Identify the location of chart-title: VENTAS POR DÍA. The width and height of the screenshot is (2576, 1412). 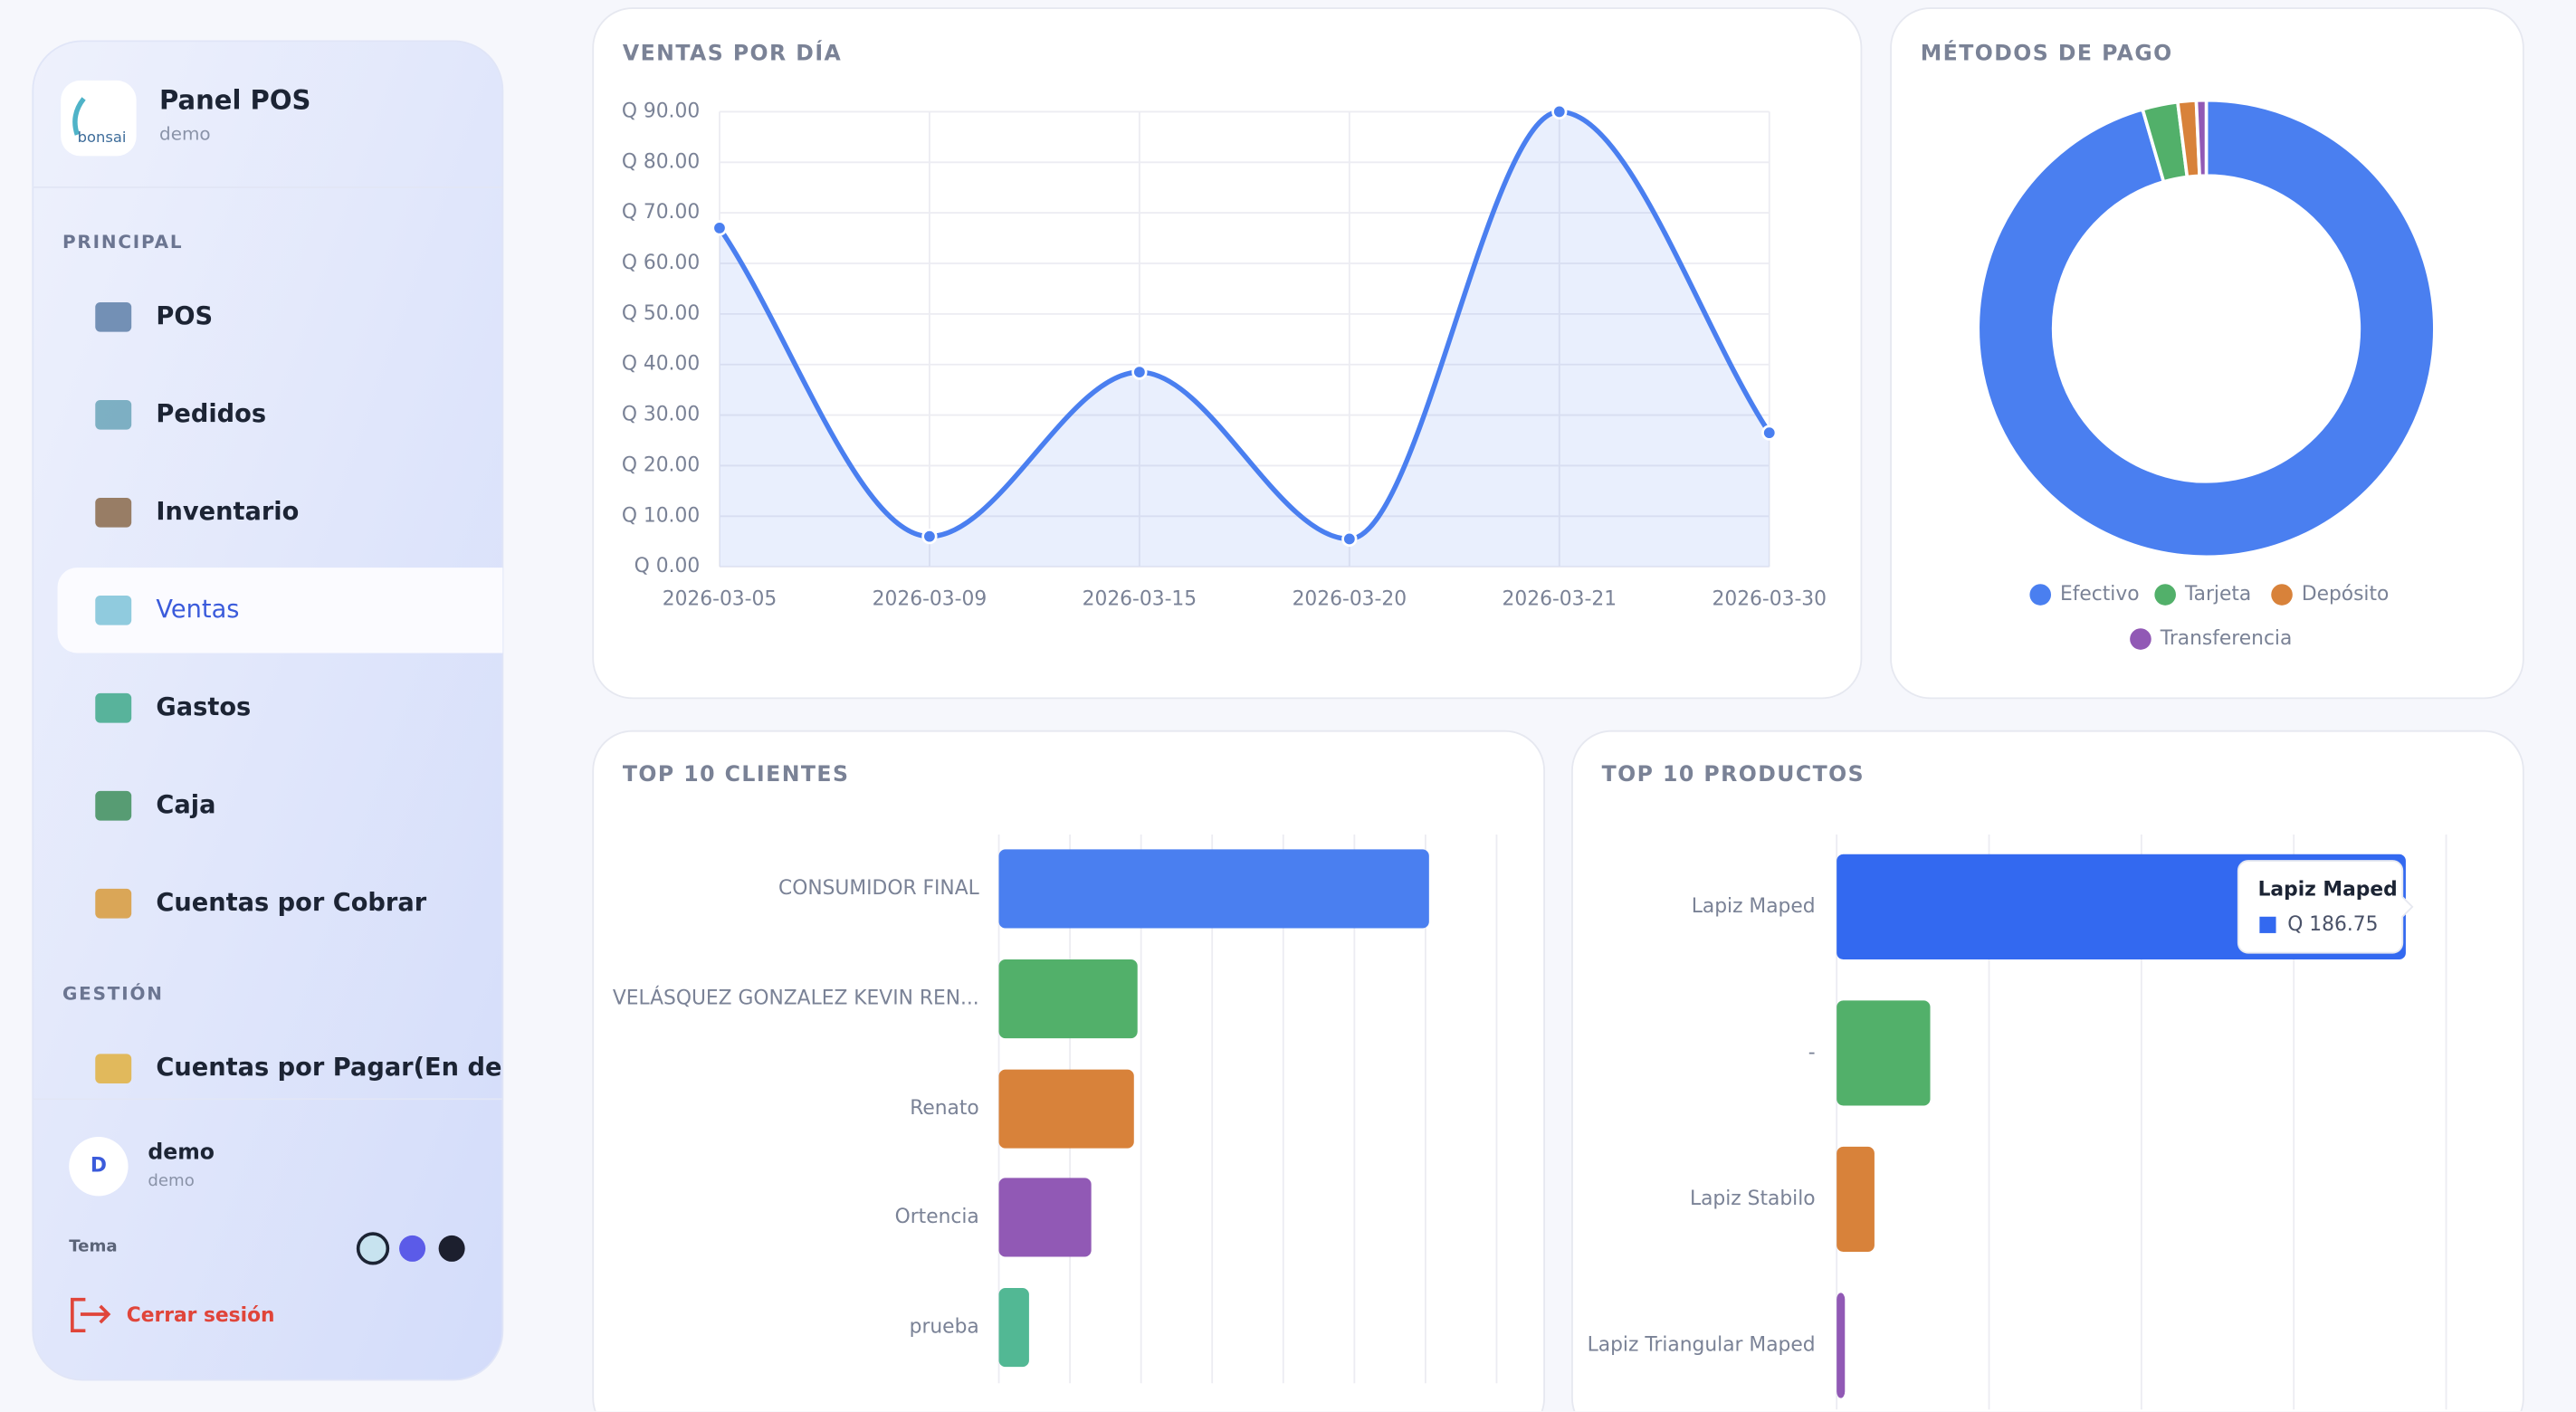
(732, 52).